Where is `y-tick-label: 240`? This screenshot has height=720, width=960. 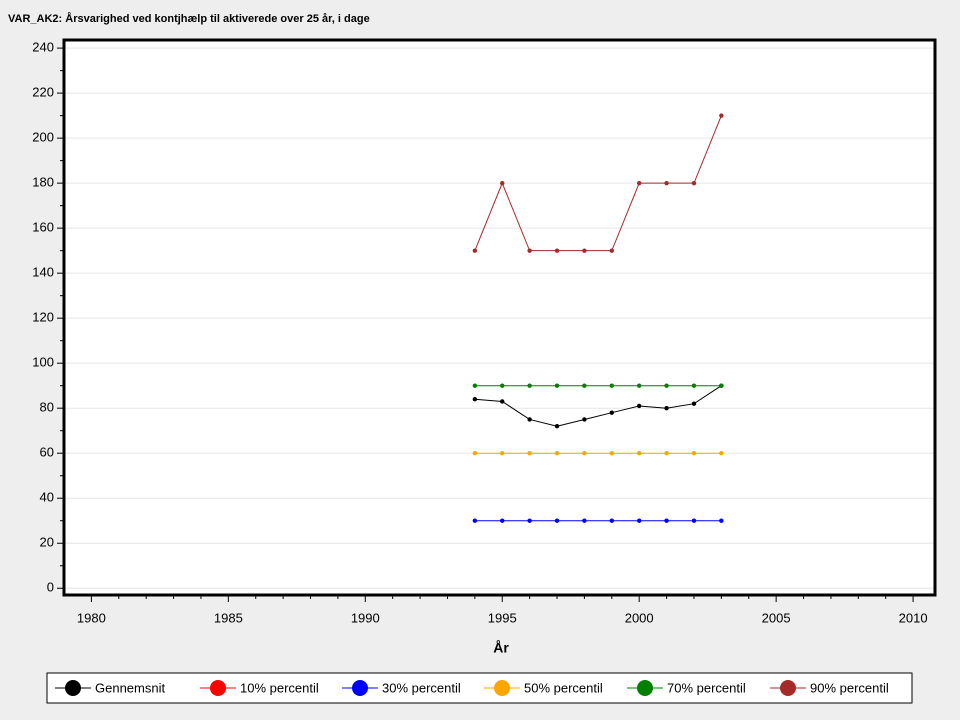 y-tick-label: 240 is located at coordinates (43, 47).